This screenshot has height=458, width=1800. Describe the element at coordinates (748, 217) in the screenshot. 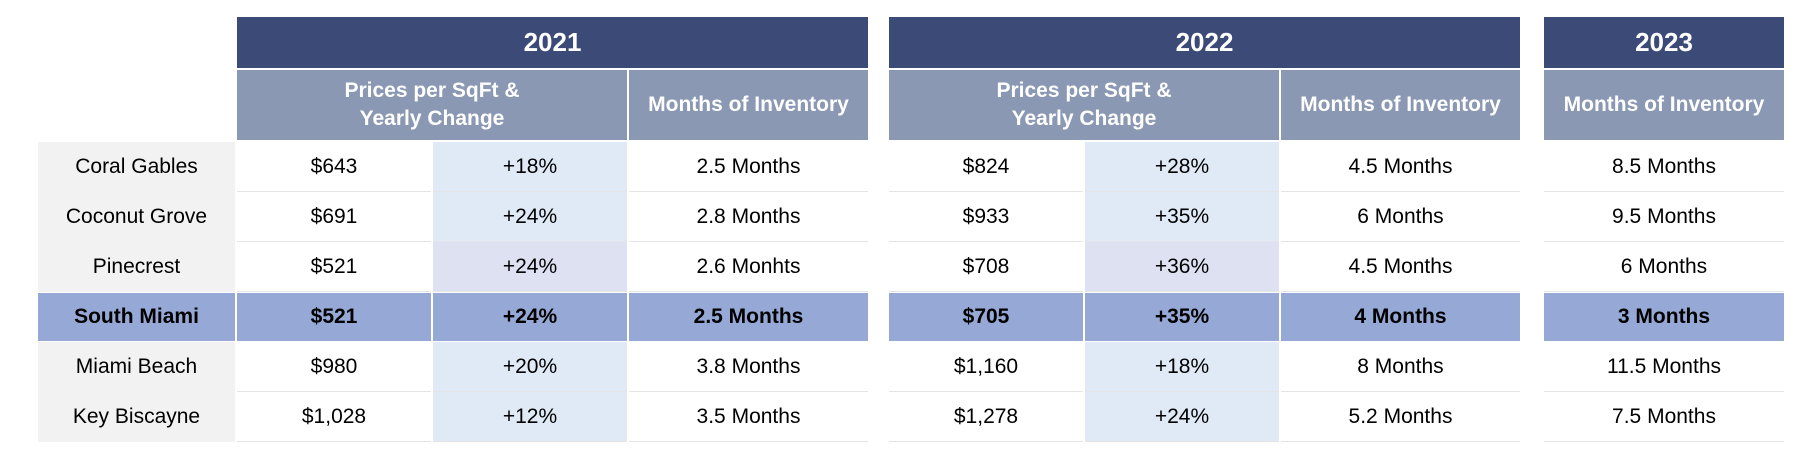

I see `inventory-2021: 2.8 Months` at that location.